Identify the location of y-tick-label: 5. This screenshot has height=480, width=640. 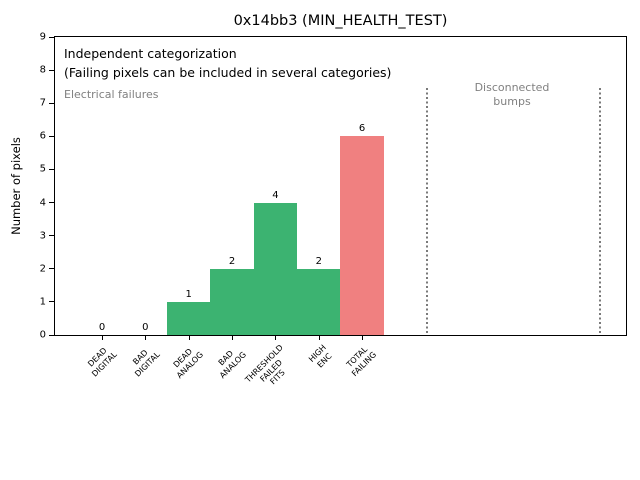
(42, 169).